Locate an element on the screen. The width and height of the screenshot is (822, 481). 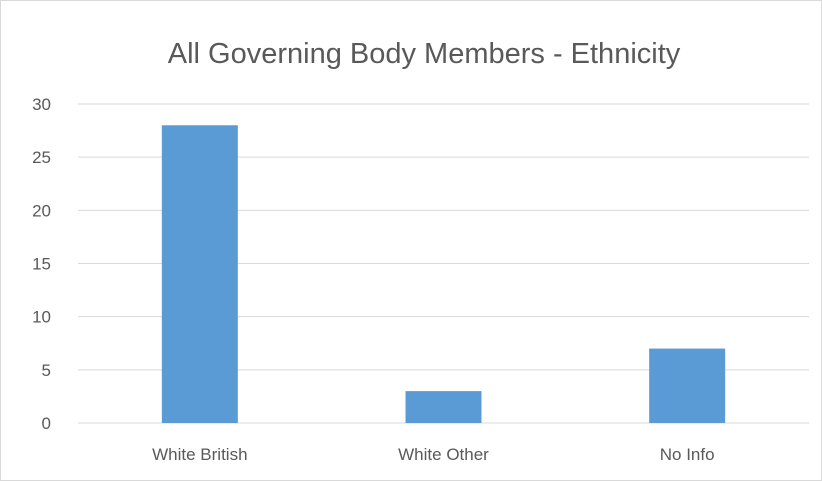
x-tick-label-white-british: White British is located at coordinates (199, 454).